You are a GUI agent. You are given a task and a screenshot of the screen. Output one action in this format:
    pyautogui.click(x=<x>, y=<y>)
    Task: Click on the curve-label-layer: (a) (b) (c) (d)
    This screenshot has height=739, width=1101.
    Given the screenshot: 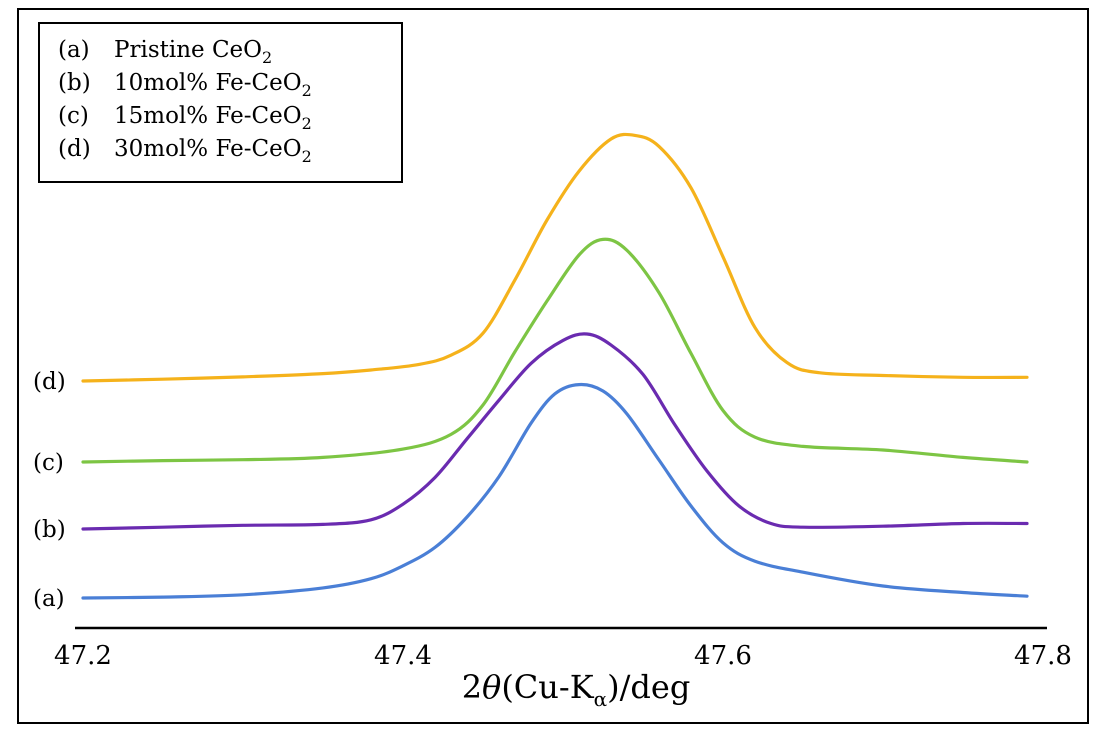 What is the action you would take?
    pyautogui.click(x=49, y=490)
    